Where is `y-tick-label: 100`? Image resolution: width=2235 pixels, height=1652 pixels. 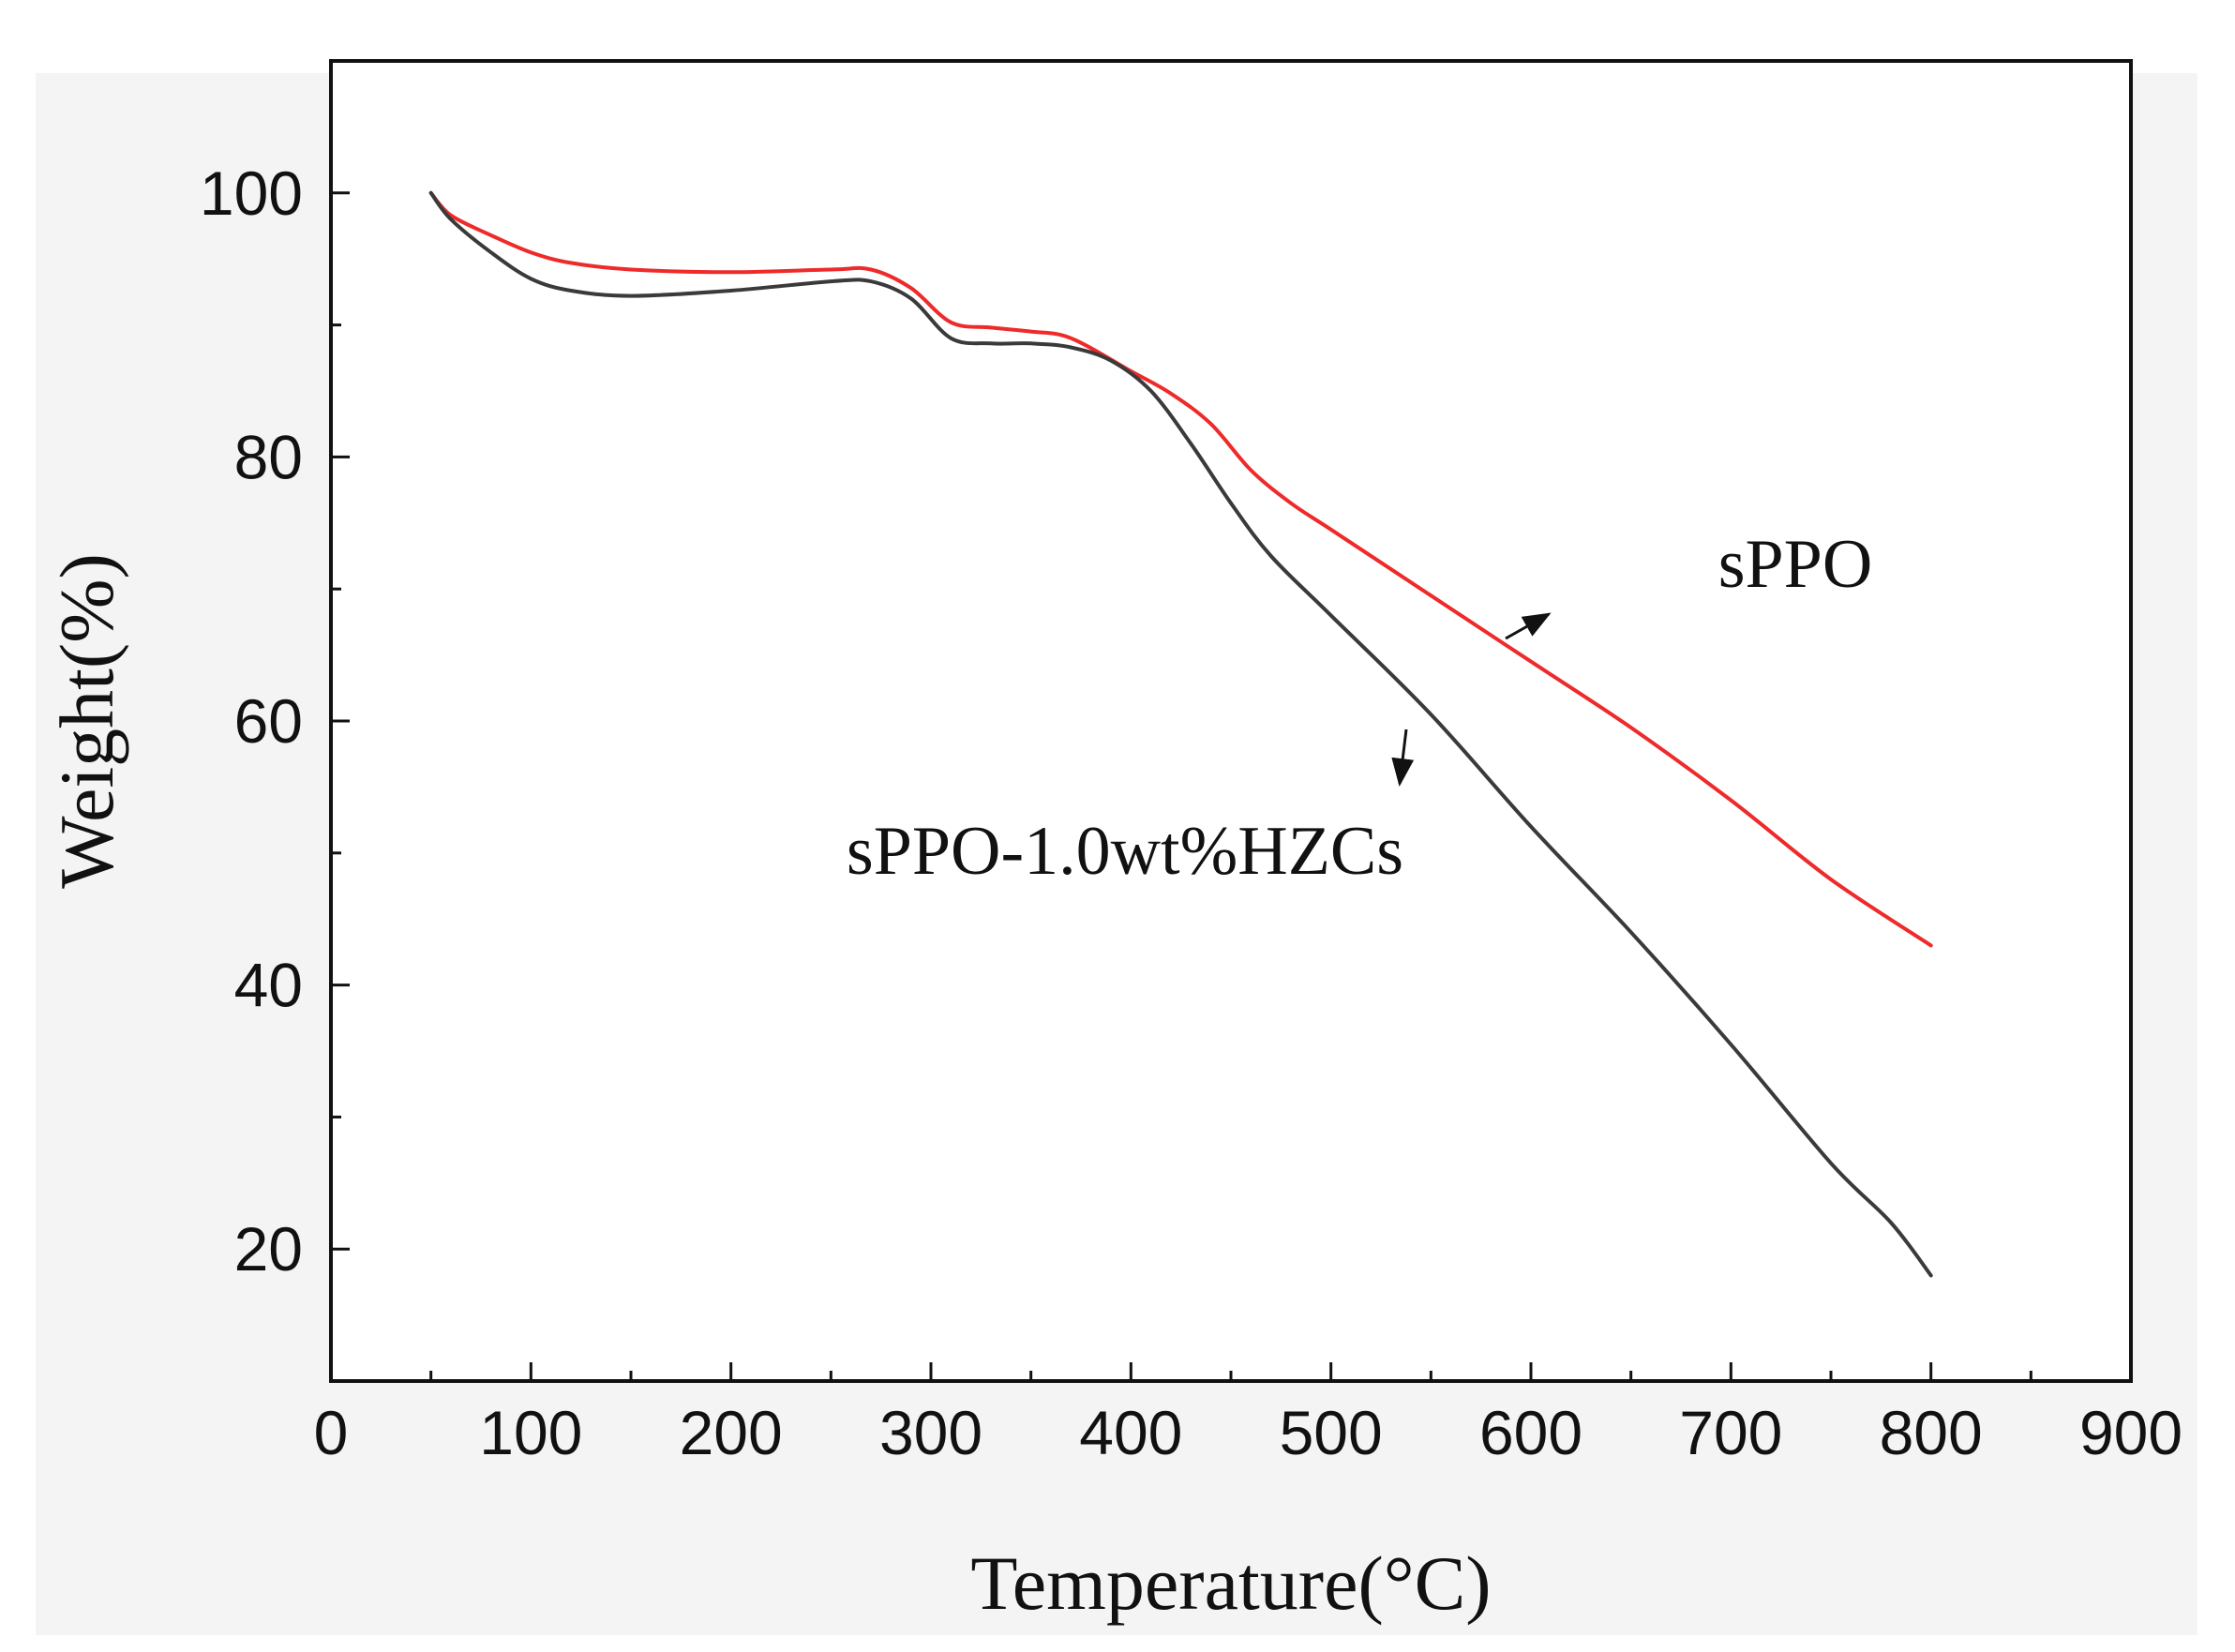 y-tick-label: 100 is located at coordinates (251, 193).